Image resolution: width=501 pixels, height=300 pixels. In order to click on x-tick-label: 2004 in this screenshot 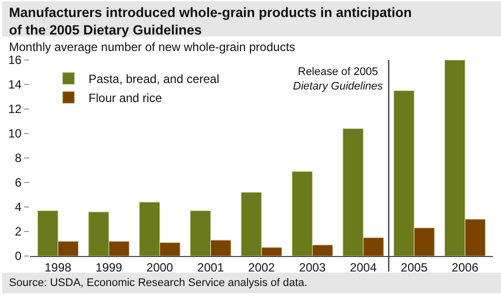, I will do `click(363, 267)`.